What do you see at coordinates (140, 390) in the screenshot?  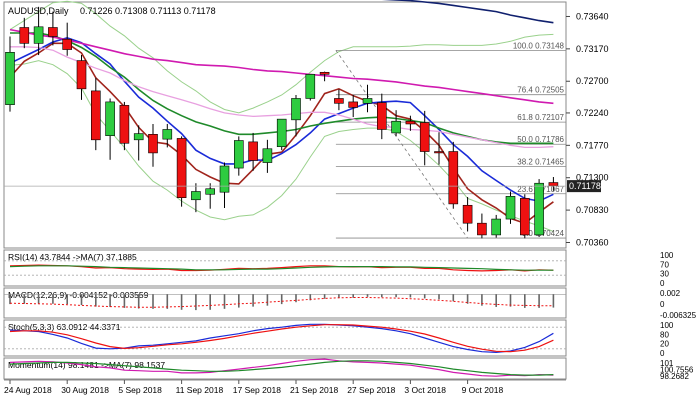 I see `x-axis-tick-label: 5 Sep 2018` at bounding box center [140, 390].